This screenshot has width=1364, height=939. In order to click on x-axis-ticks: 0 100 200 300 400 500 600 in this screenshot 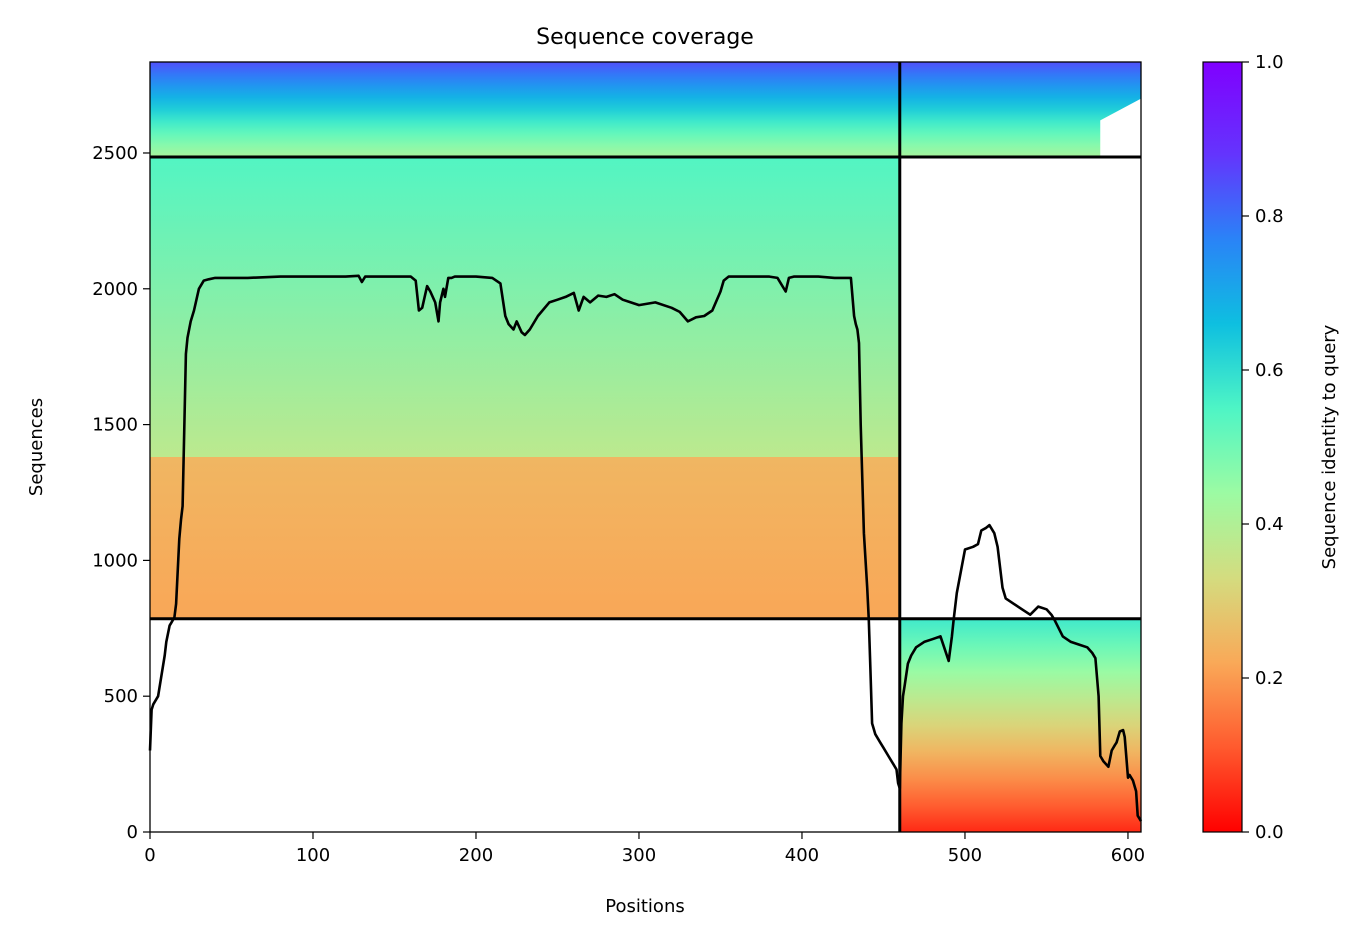, I will do `click(644, 849)`.